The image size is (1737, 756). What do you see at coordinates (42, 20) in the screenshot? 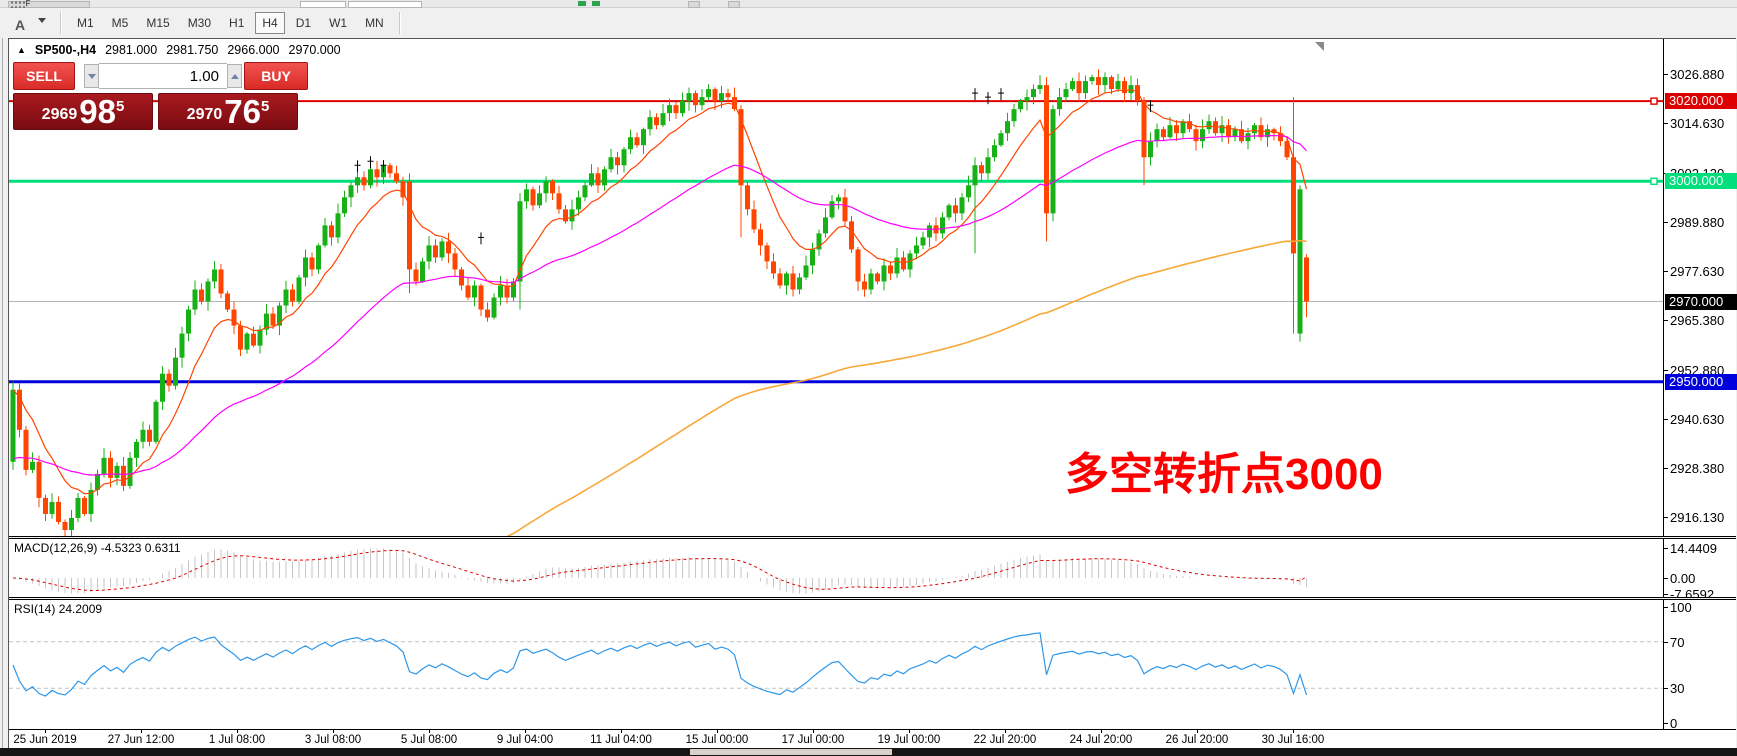
I see `dropdown-caret-icon` at bounding box center [42, 20].